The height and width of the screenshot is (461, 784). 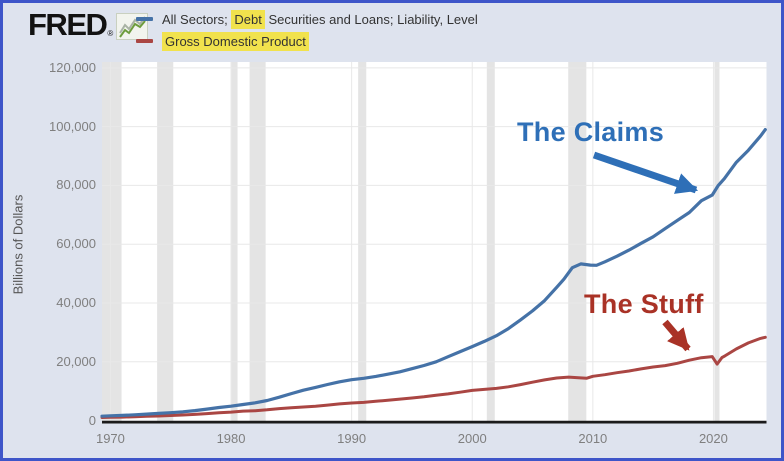 What do you see at coordinates (645, 172) in the screenshot?
I see `annotation-arrow-claims` at bounding box center [645, 172].